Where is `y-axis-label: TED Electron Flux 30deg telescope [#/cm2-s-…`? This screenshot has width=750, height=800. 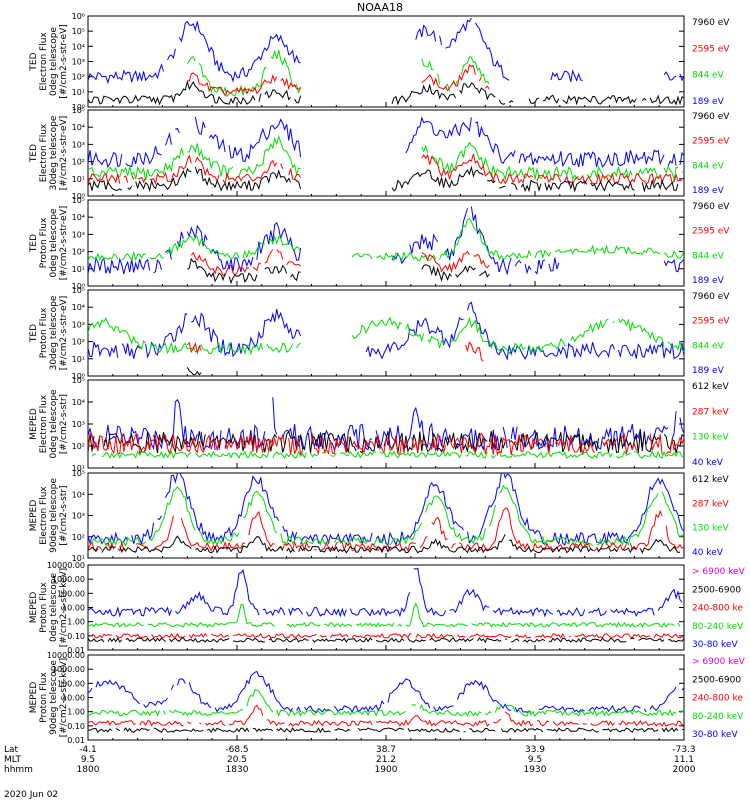 y-axis-label: TED Electron Flux 30deg telescope [#/cm2-s-… is located at coordinates (49, 152).